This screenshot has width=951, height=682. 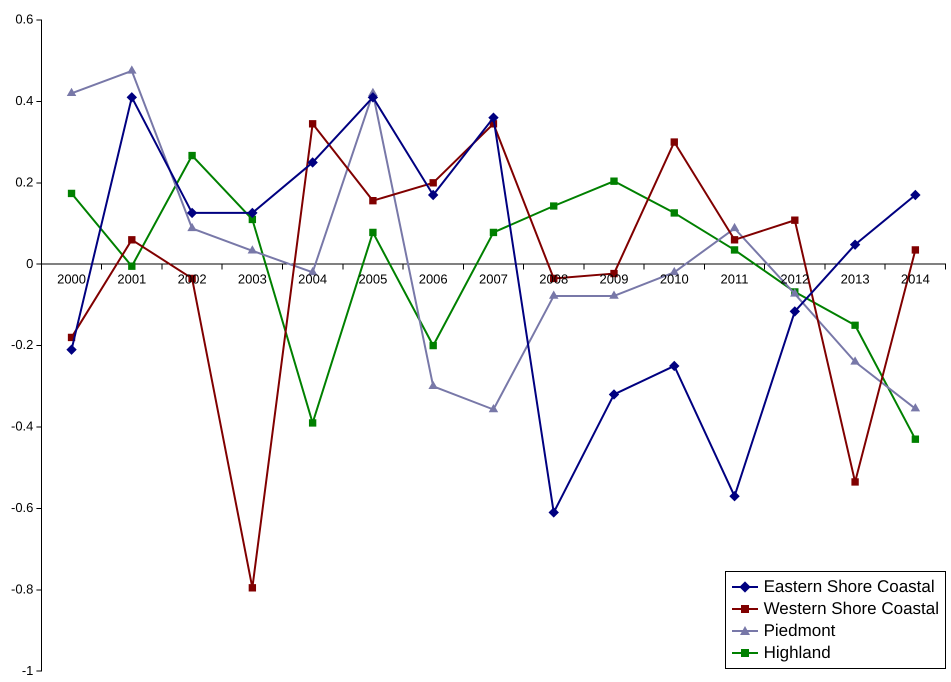 I want to click on y-tick-label: -0.6, so click(x=22, y=507).